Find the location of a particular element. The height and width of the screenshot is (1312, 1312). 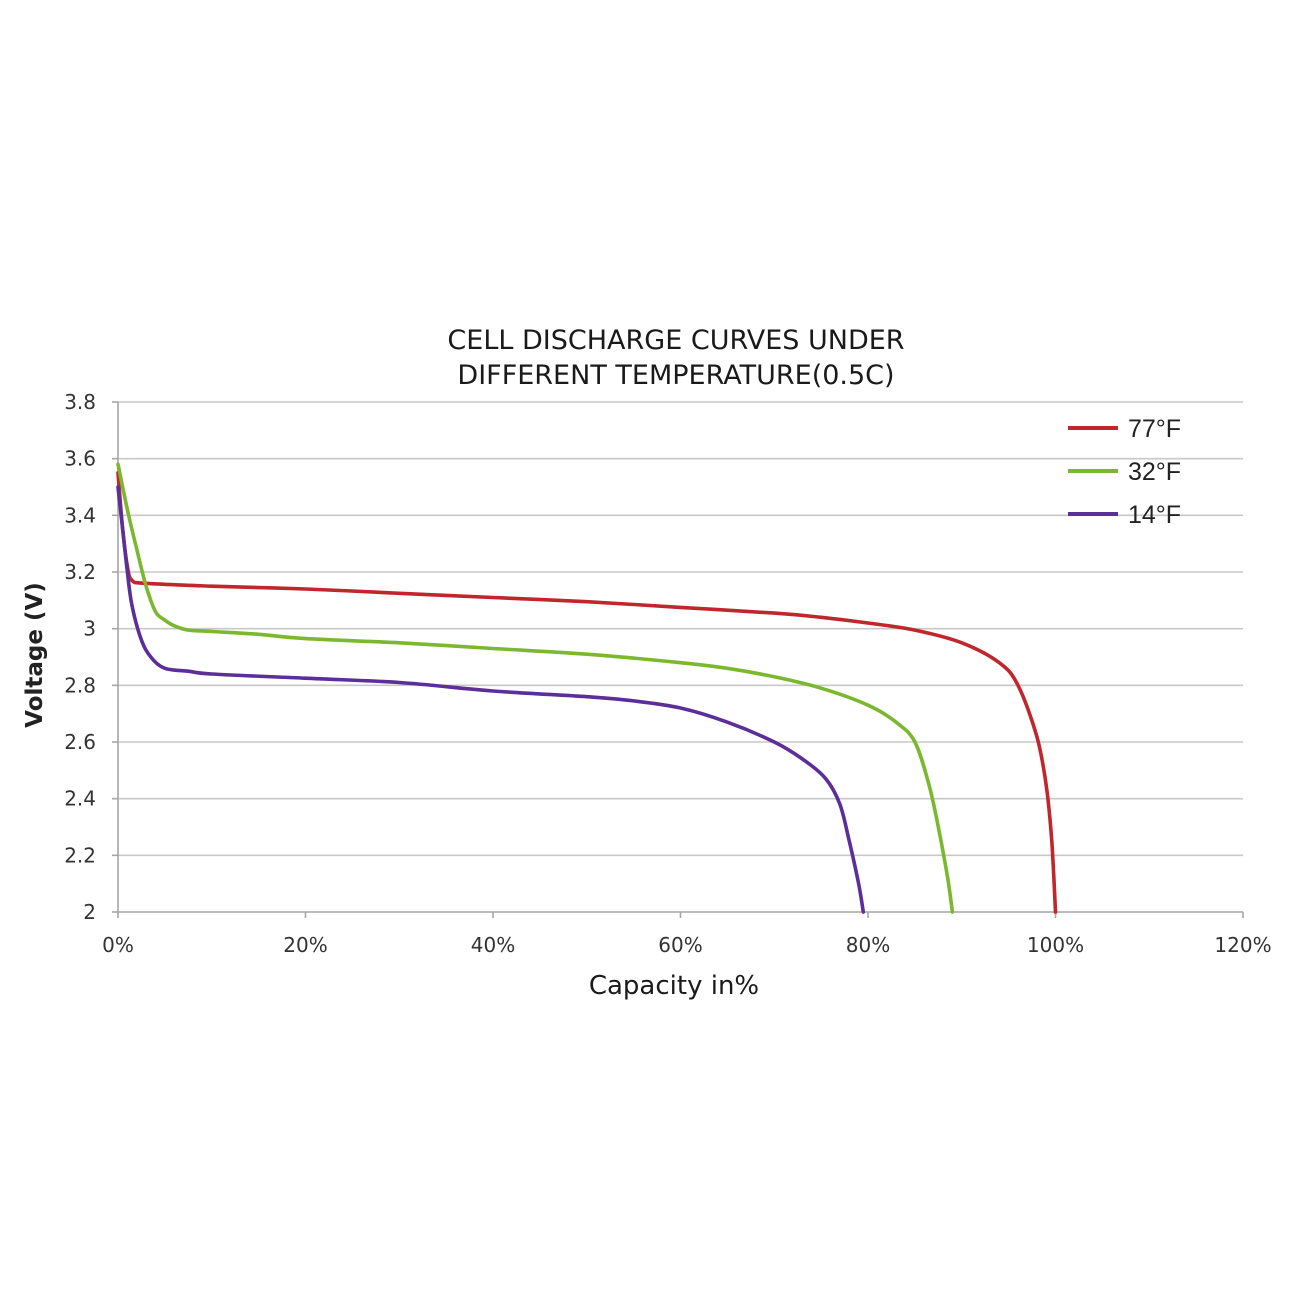

x-tick-labels: 0% 20% 40% 60% 80% 100% 120% is located at coordinates (686, 945).